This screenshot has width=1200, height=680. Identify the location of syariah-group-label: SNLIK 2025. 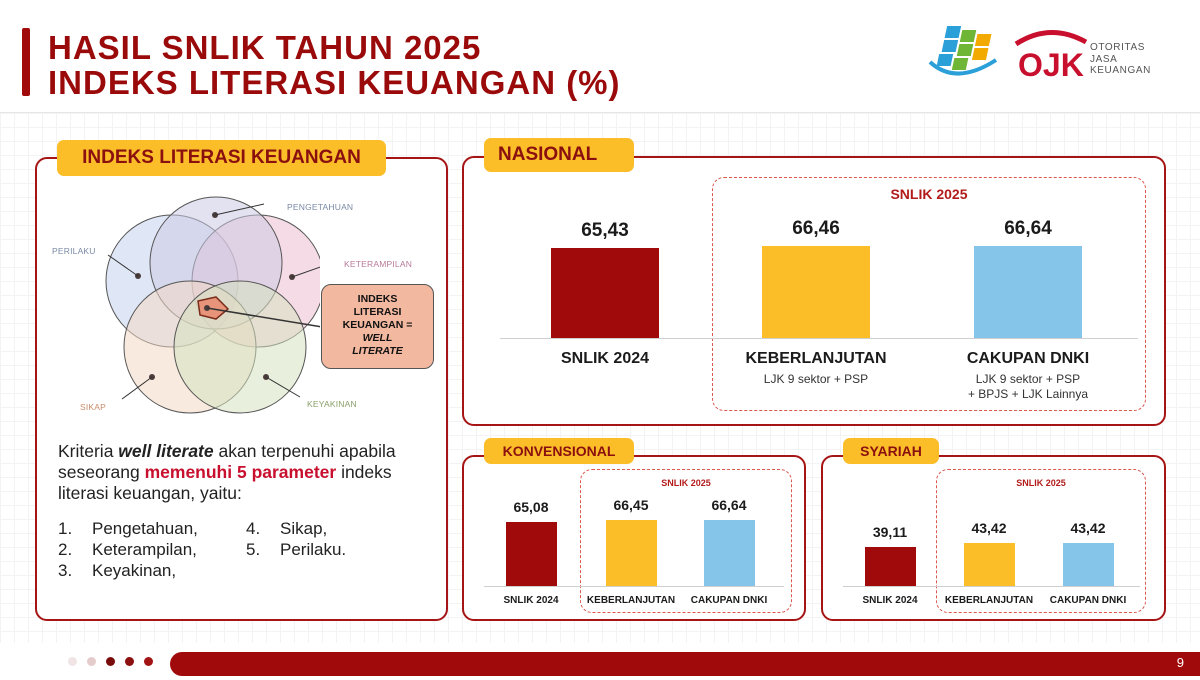
(1041, 483).